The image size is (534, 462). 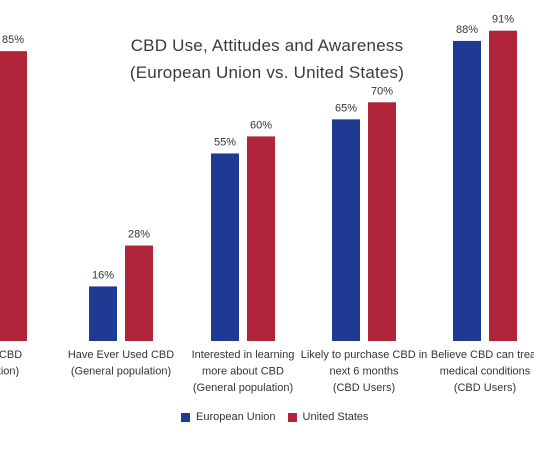 What do you see at coordinates (243, 355) in the screenshot?
I see `category-label-2-line-0: Interested in learning` at bounding box center [243, 355].